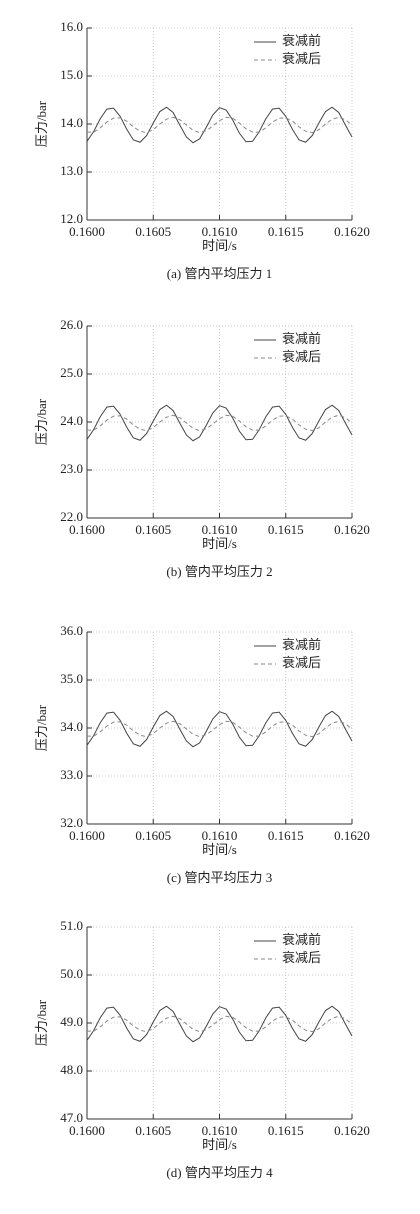  I want to click on y-tick-label: 24.0, so click(71, 420).